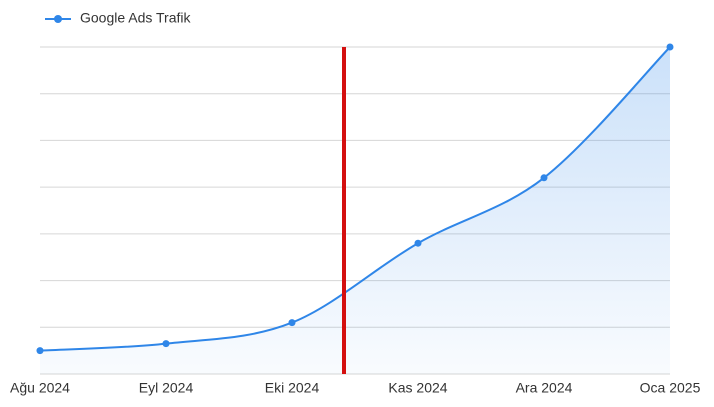 The width and height of the screenshot is (714, 407). Describe the element at coordinates (166, 388) in the screenshot. I see `x-tick-label: Eyl 2024` at that location.